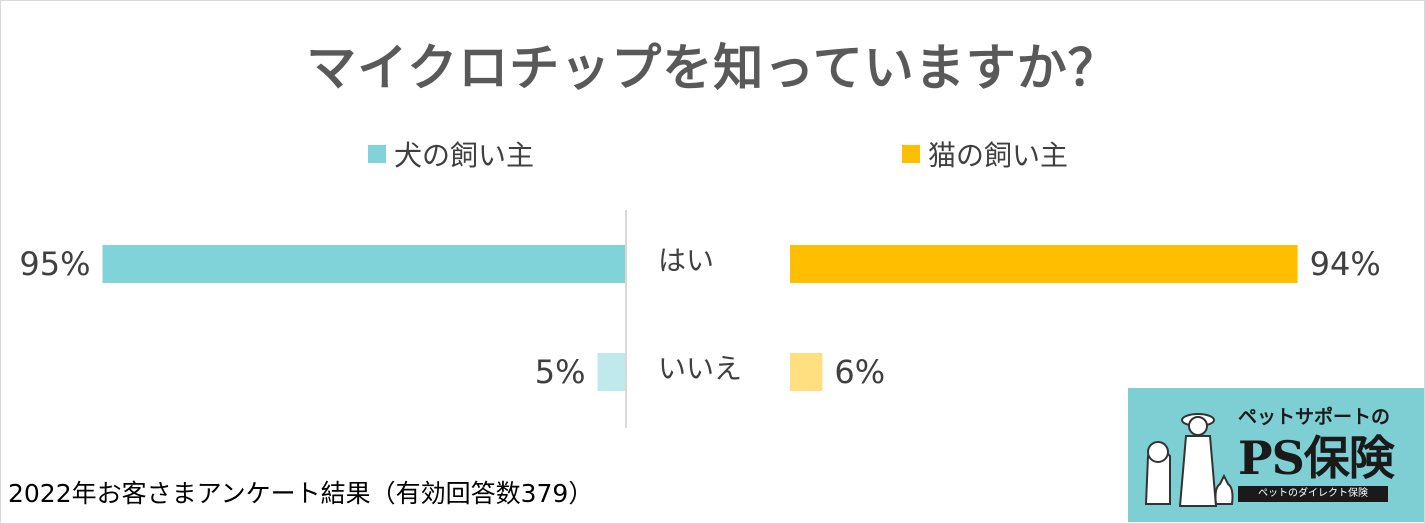 This screenshot has height=524, width=1425. I want to click on category-label-0: はい, so click(686, 260).